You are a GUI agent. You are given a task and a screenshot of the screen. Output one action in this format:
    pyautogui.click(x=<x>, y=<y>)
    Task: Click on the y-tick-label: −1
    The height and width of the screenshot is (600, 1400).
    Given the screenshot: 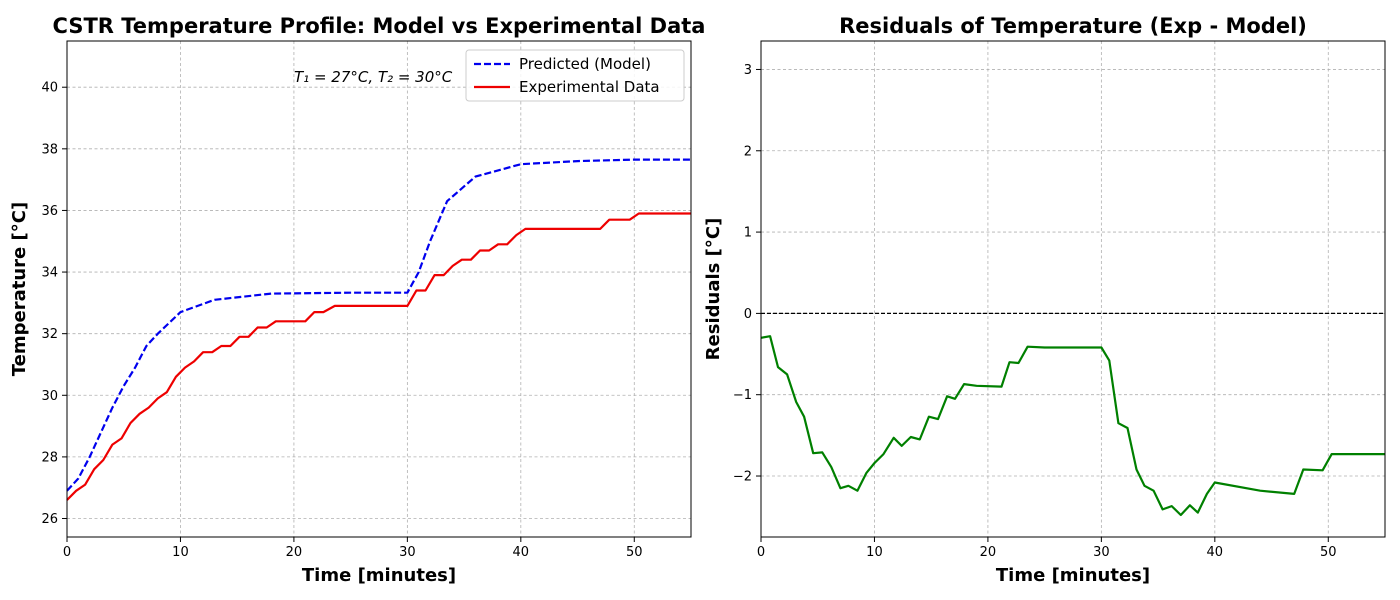 What is the action you would take?
    pyautogui.click(x=742, y=395)
    